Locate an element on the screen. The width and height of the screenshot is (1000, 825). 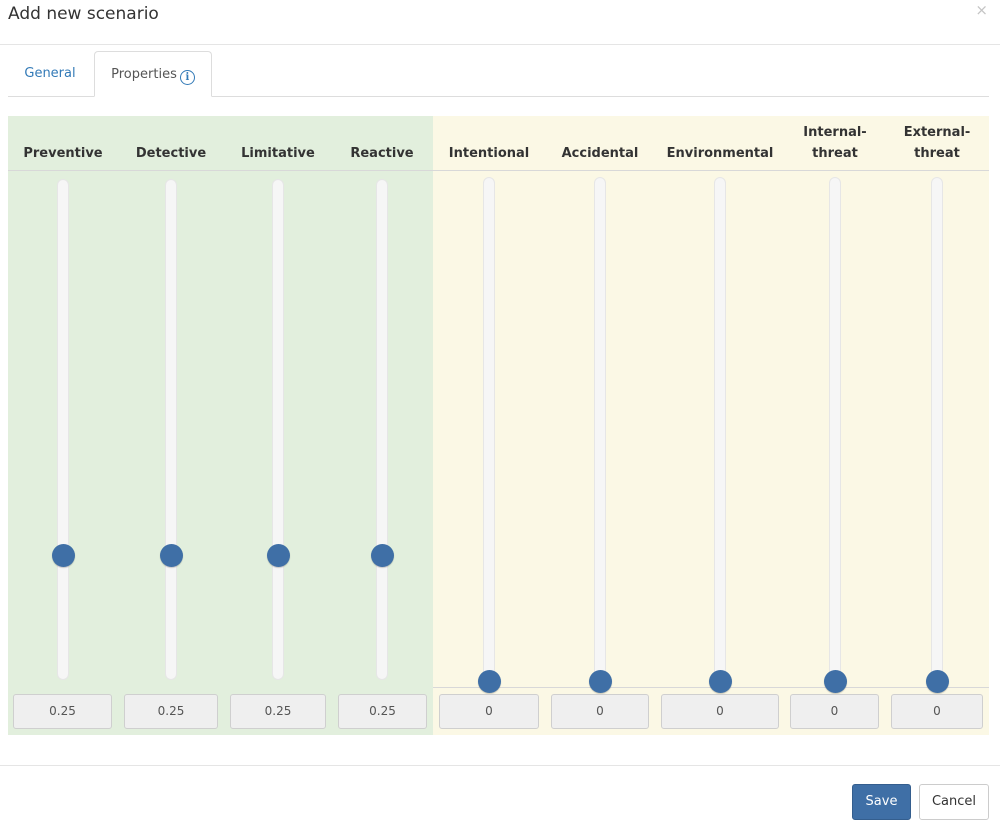
save-button: Save is located at coordinates (881, 802).